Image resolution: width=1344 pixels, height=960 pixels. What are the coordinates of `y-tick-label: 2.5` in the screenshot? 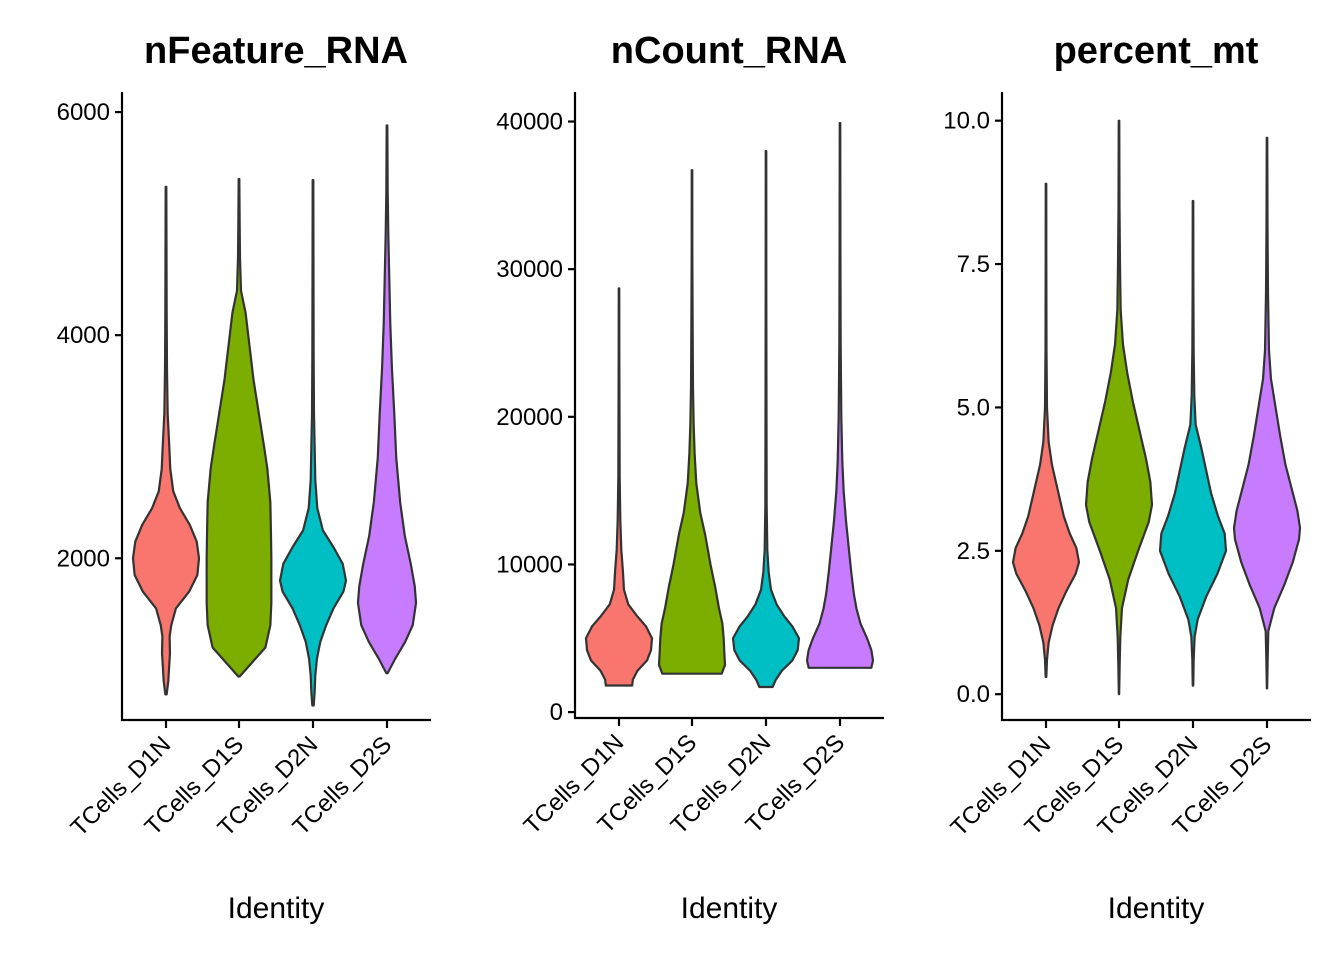 It's located at (973, 551).